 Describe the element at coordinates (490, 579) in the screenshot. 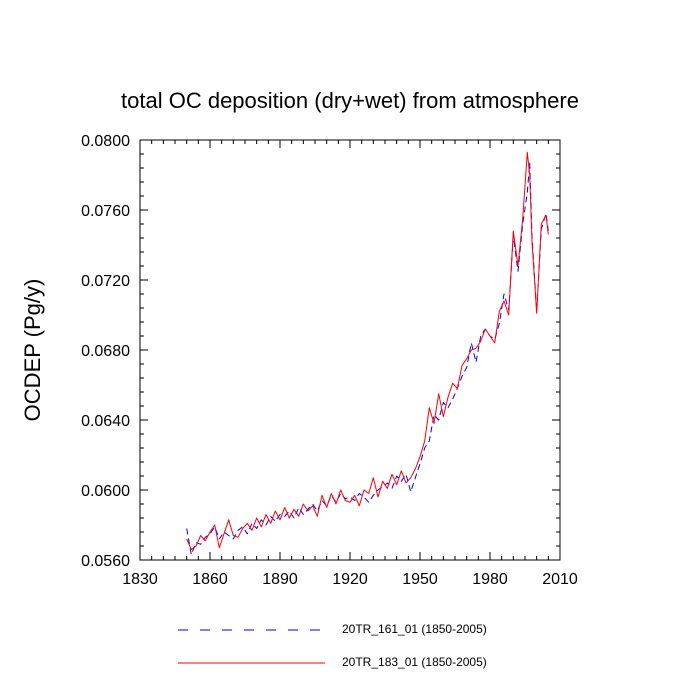

I see `x-tick-label: 1980` at that location.